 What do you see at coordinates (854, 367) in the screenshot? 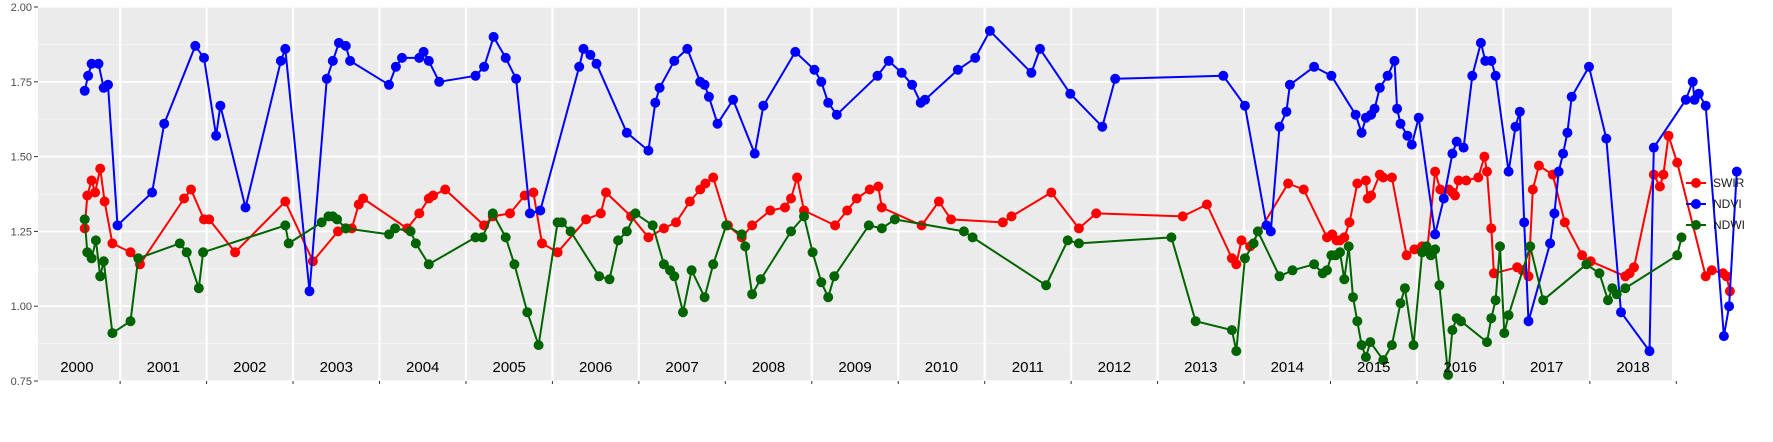
I see `year-label: 2009` at bounding box center [854, 367].